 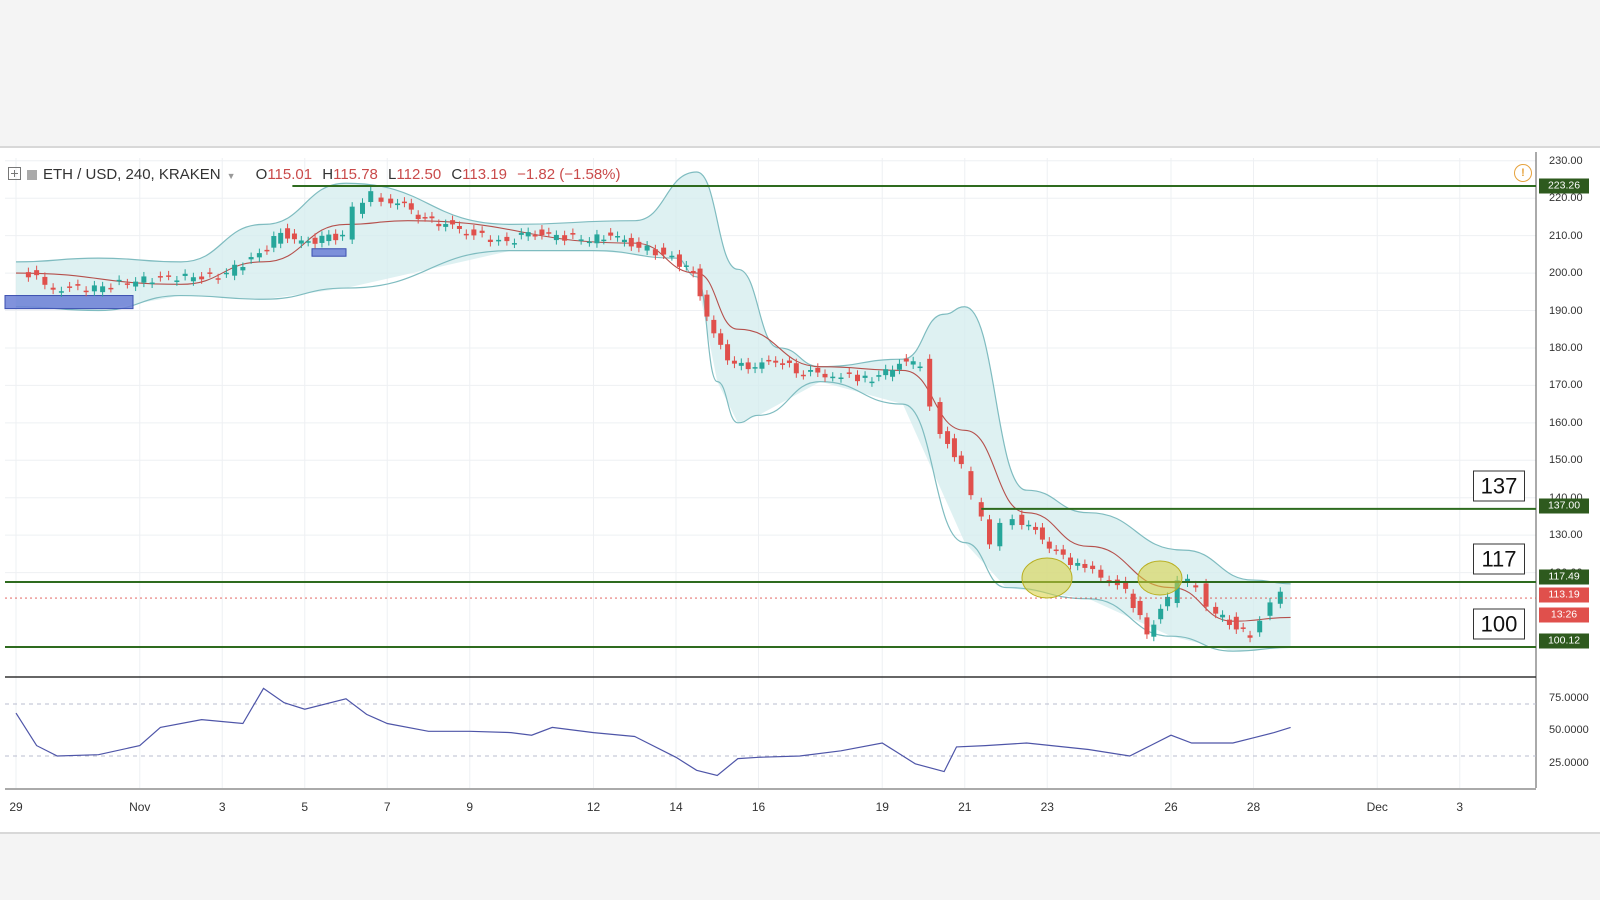 What do you see at coordinates (1564, 506) in the screenshot?
I see `level-badge-137: 137.00` at bounding box center [1564, 506].